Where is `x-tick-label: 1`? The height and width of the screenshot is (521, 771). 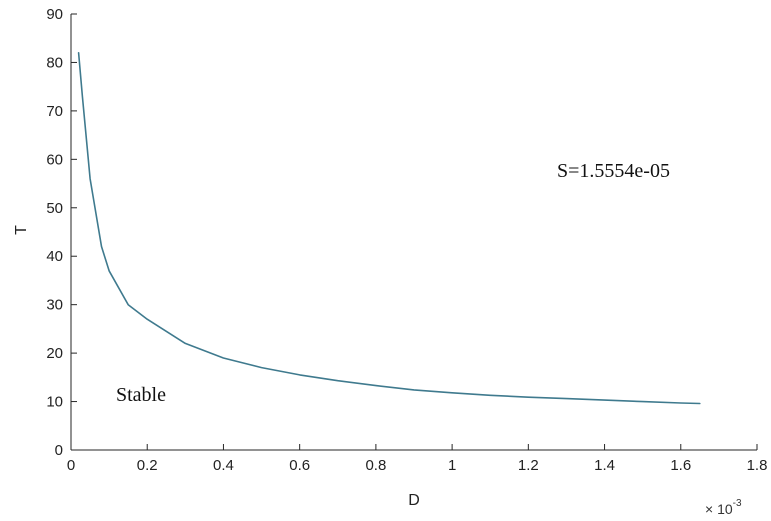 x-tick-label: 1 is located at coordinates (452, 465).